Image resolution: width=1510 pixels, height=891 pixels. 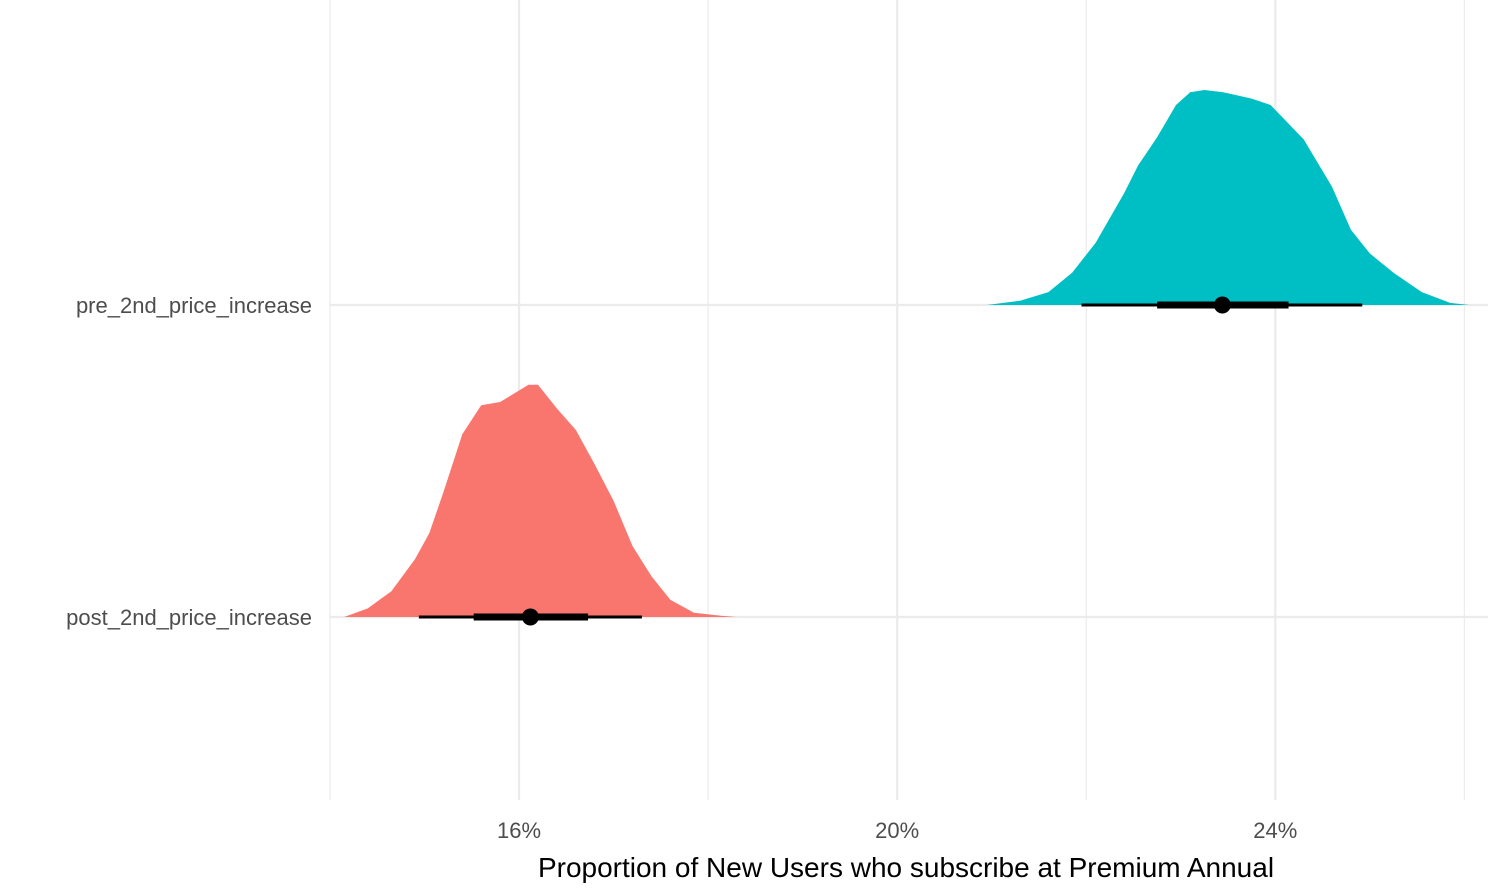 What do you see at coordinates (194, 305) in the screenshot?
I see `y-tick-label-1: pre_2nd_price_increase` at bounding box center [194, 305].